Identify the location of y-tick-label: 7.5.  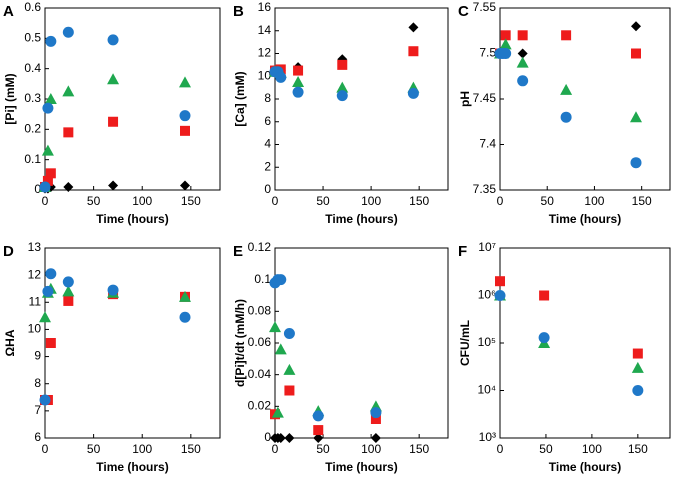
(487, 53).